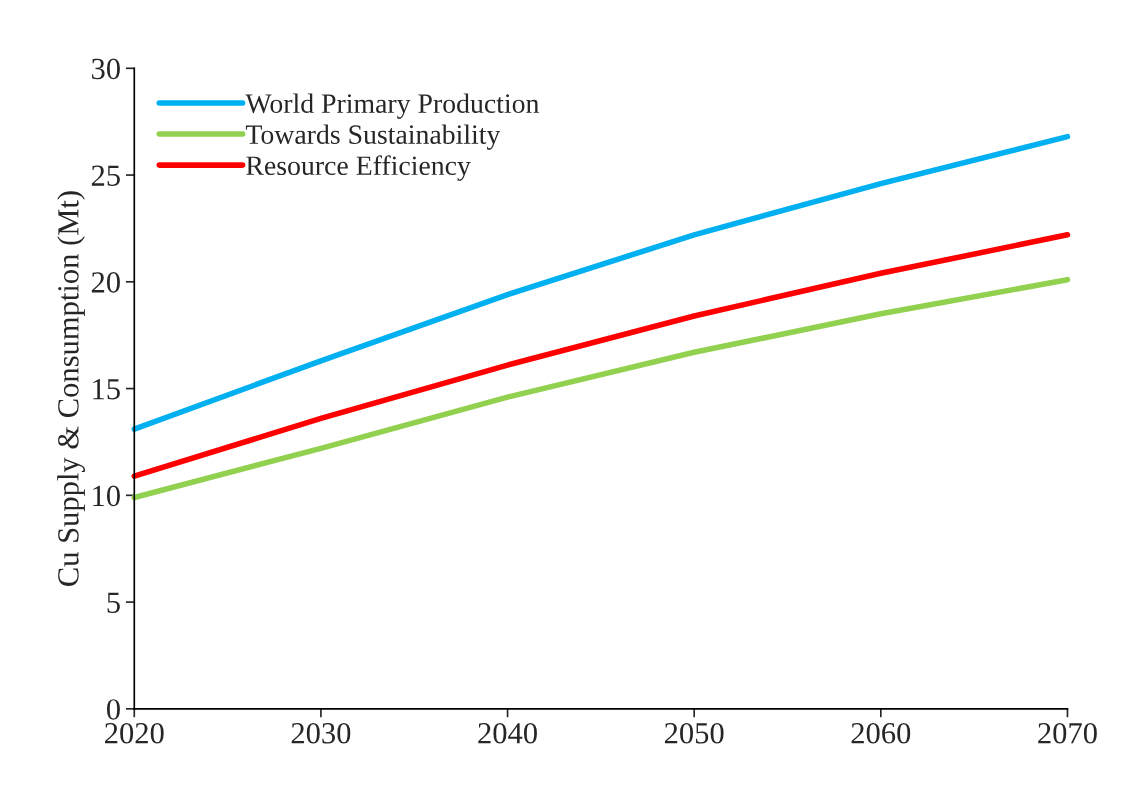 Image resolution: width=1138 pixels, height=785 pixels. I want to click on y-tick-label: 30, so click(105, 69).